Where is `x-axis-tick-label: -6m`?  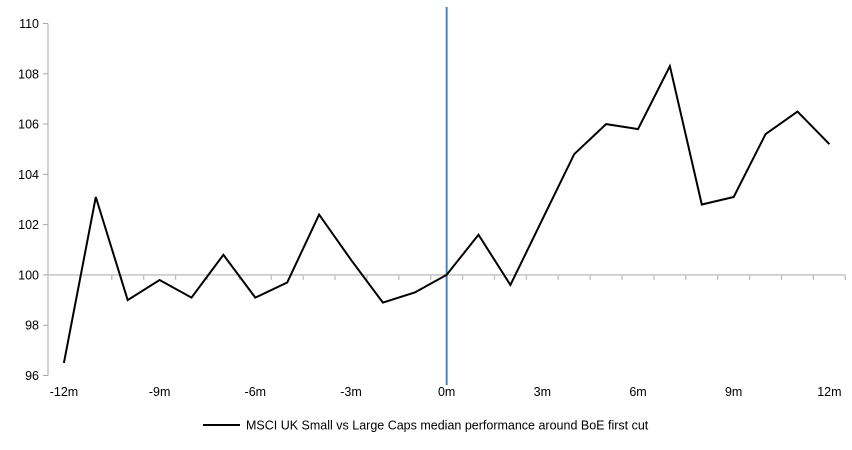 x-axis-tick-label: -6m is located at coordinates (256, 392).